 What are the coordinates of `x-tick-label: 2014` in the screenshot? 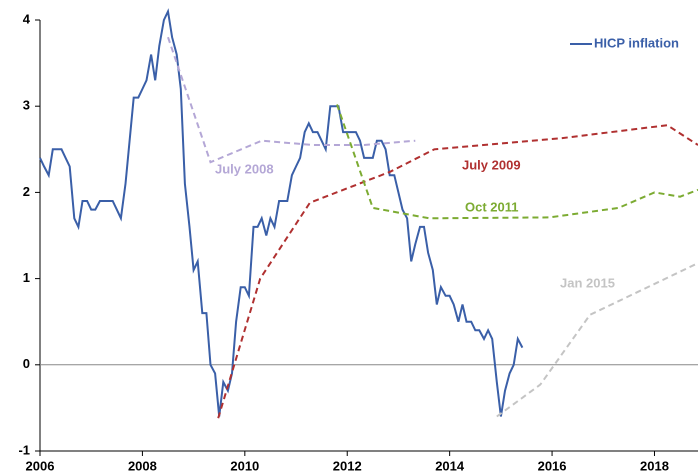 It's located at (450, 465).